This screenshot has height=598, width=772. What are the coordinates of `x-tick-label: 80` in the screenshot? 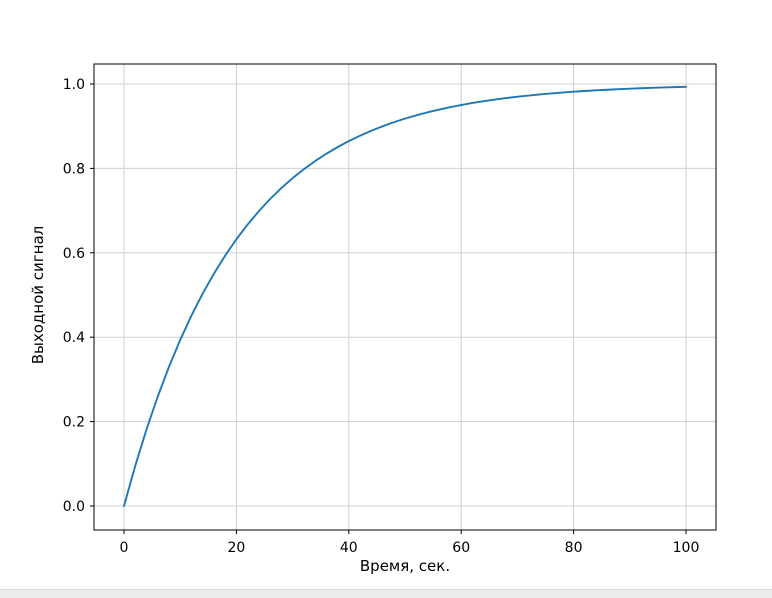 It's located at (574, 548).